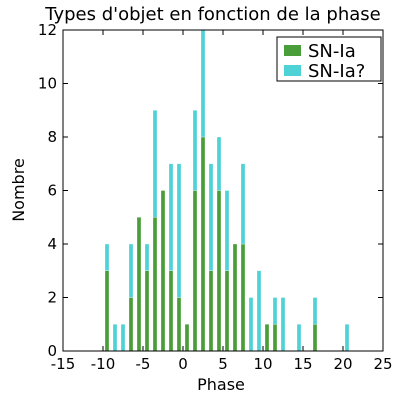 The width and height of the screenshot is (400, 400). Describe the element at coordinates (332, 51) in the screenshot. I see `legend-label-0: SN-Ia` at that location.